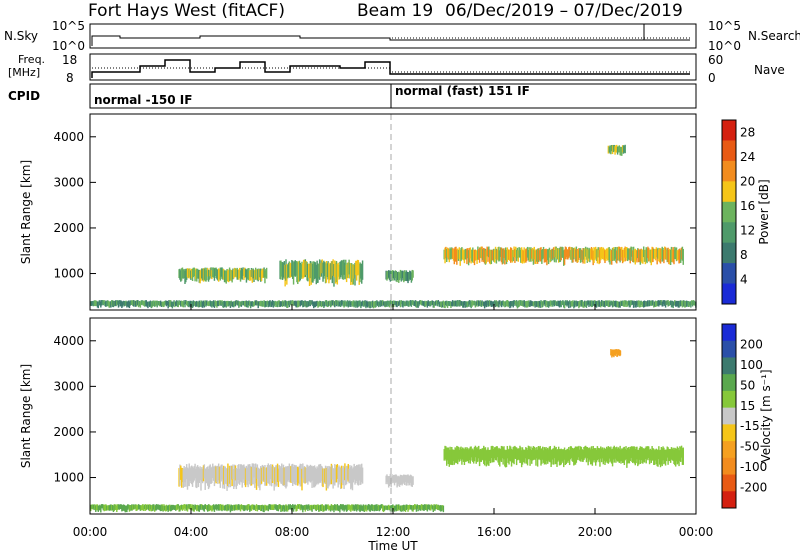  What do you see at coordinates (68, 478) in the screenshot?
I see `y-tick-label: 1000` at bounding box center [68, 478].